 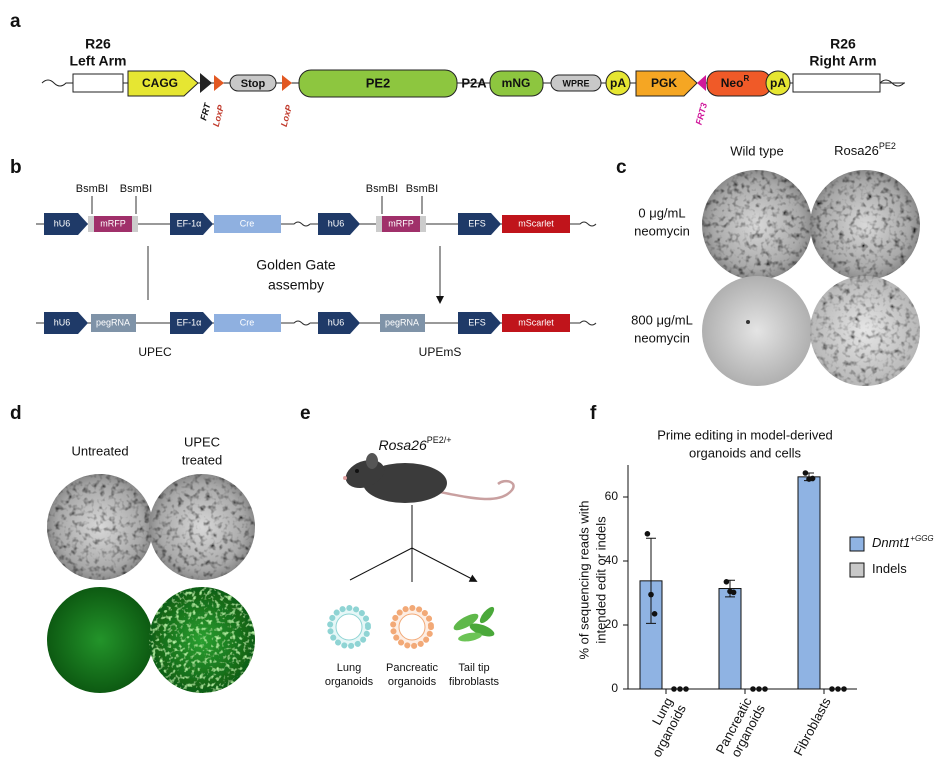 I want to click on element-label: WPRE, so click(x=576, y=83).